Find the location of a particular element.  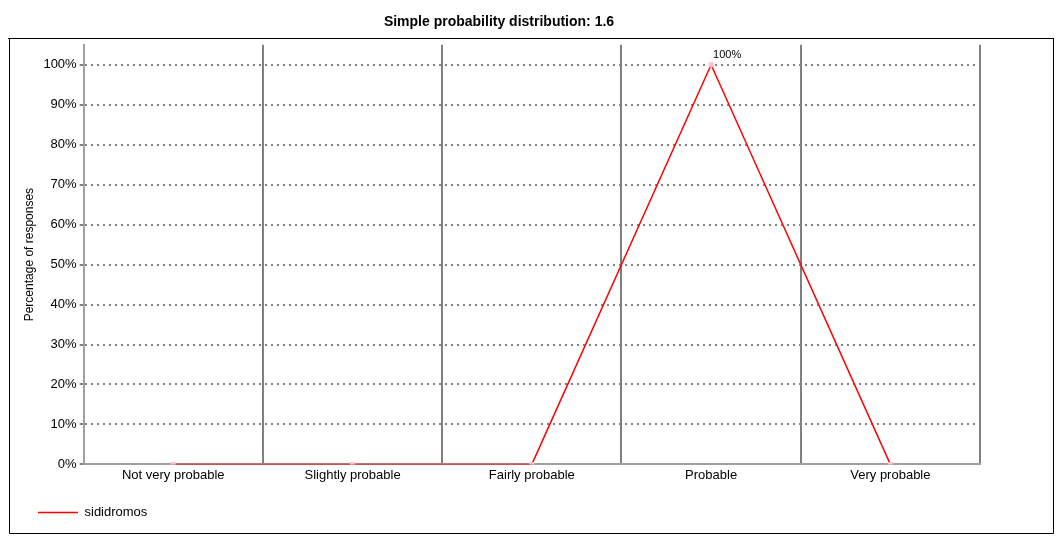

y-tick-label: 40% is located at coordinates (64, 304).